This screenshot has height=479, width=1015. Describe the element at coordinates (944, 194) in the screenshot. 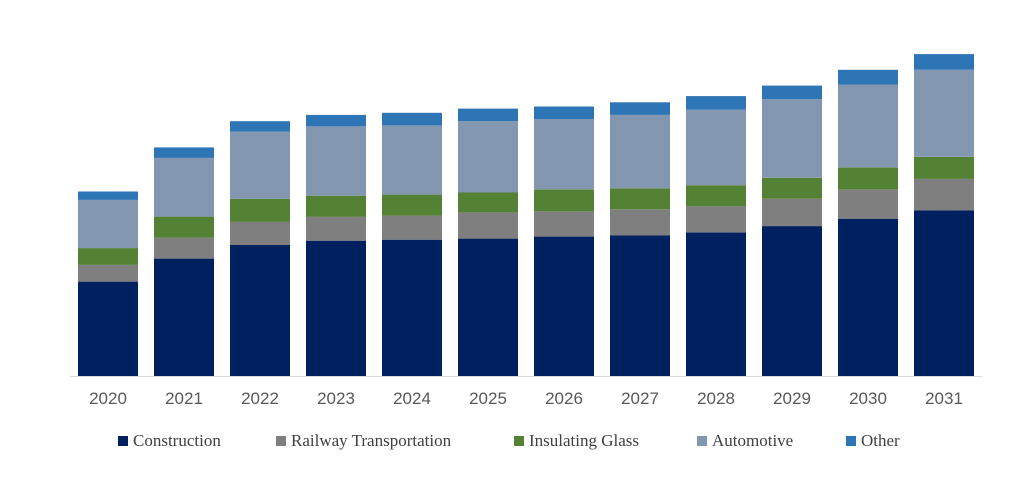

I see `bar-segment-2031-railway-transportation` at that location.